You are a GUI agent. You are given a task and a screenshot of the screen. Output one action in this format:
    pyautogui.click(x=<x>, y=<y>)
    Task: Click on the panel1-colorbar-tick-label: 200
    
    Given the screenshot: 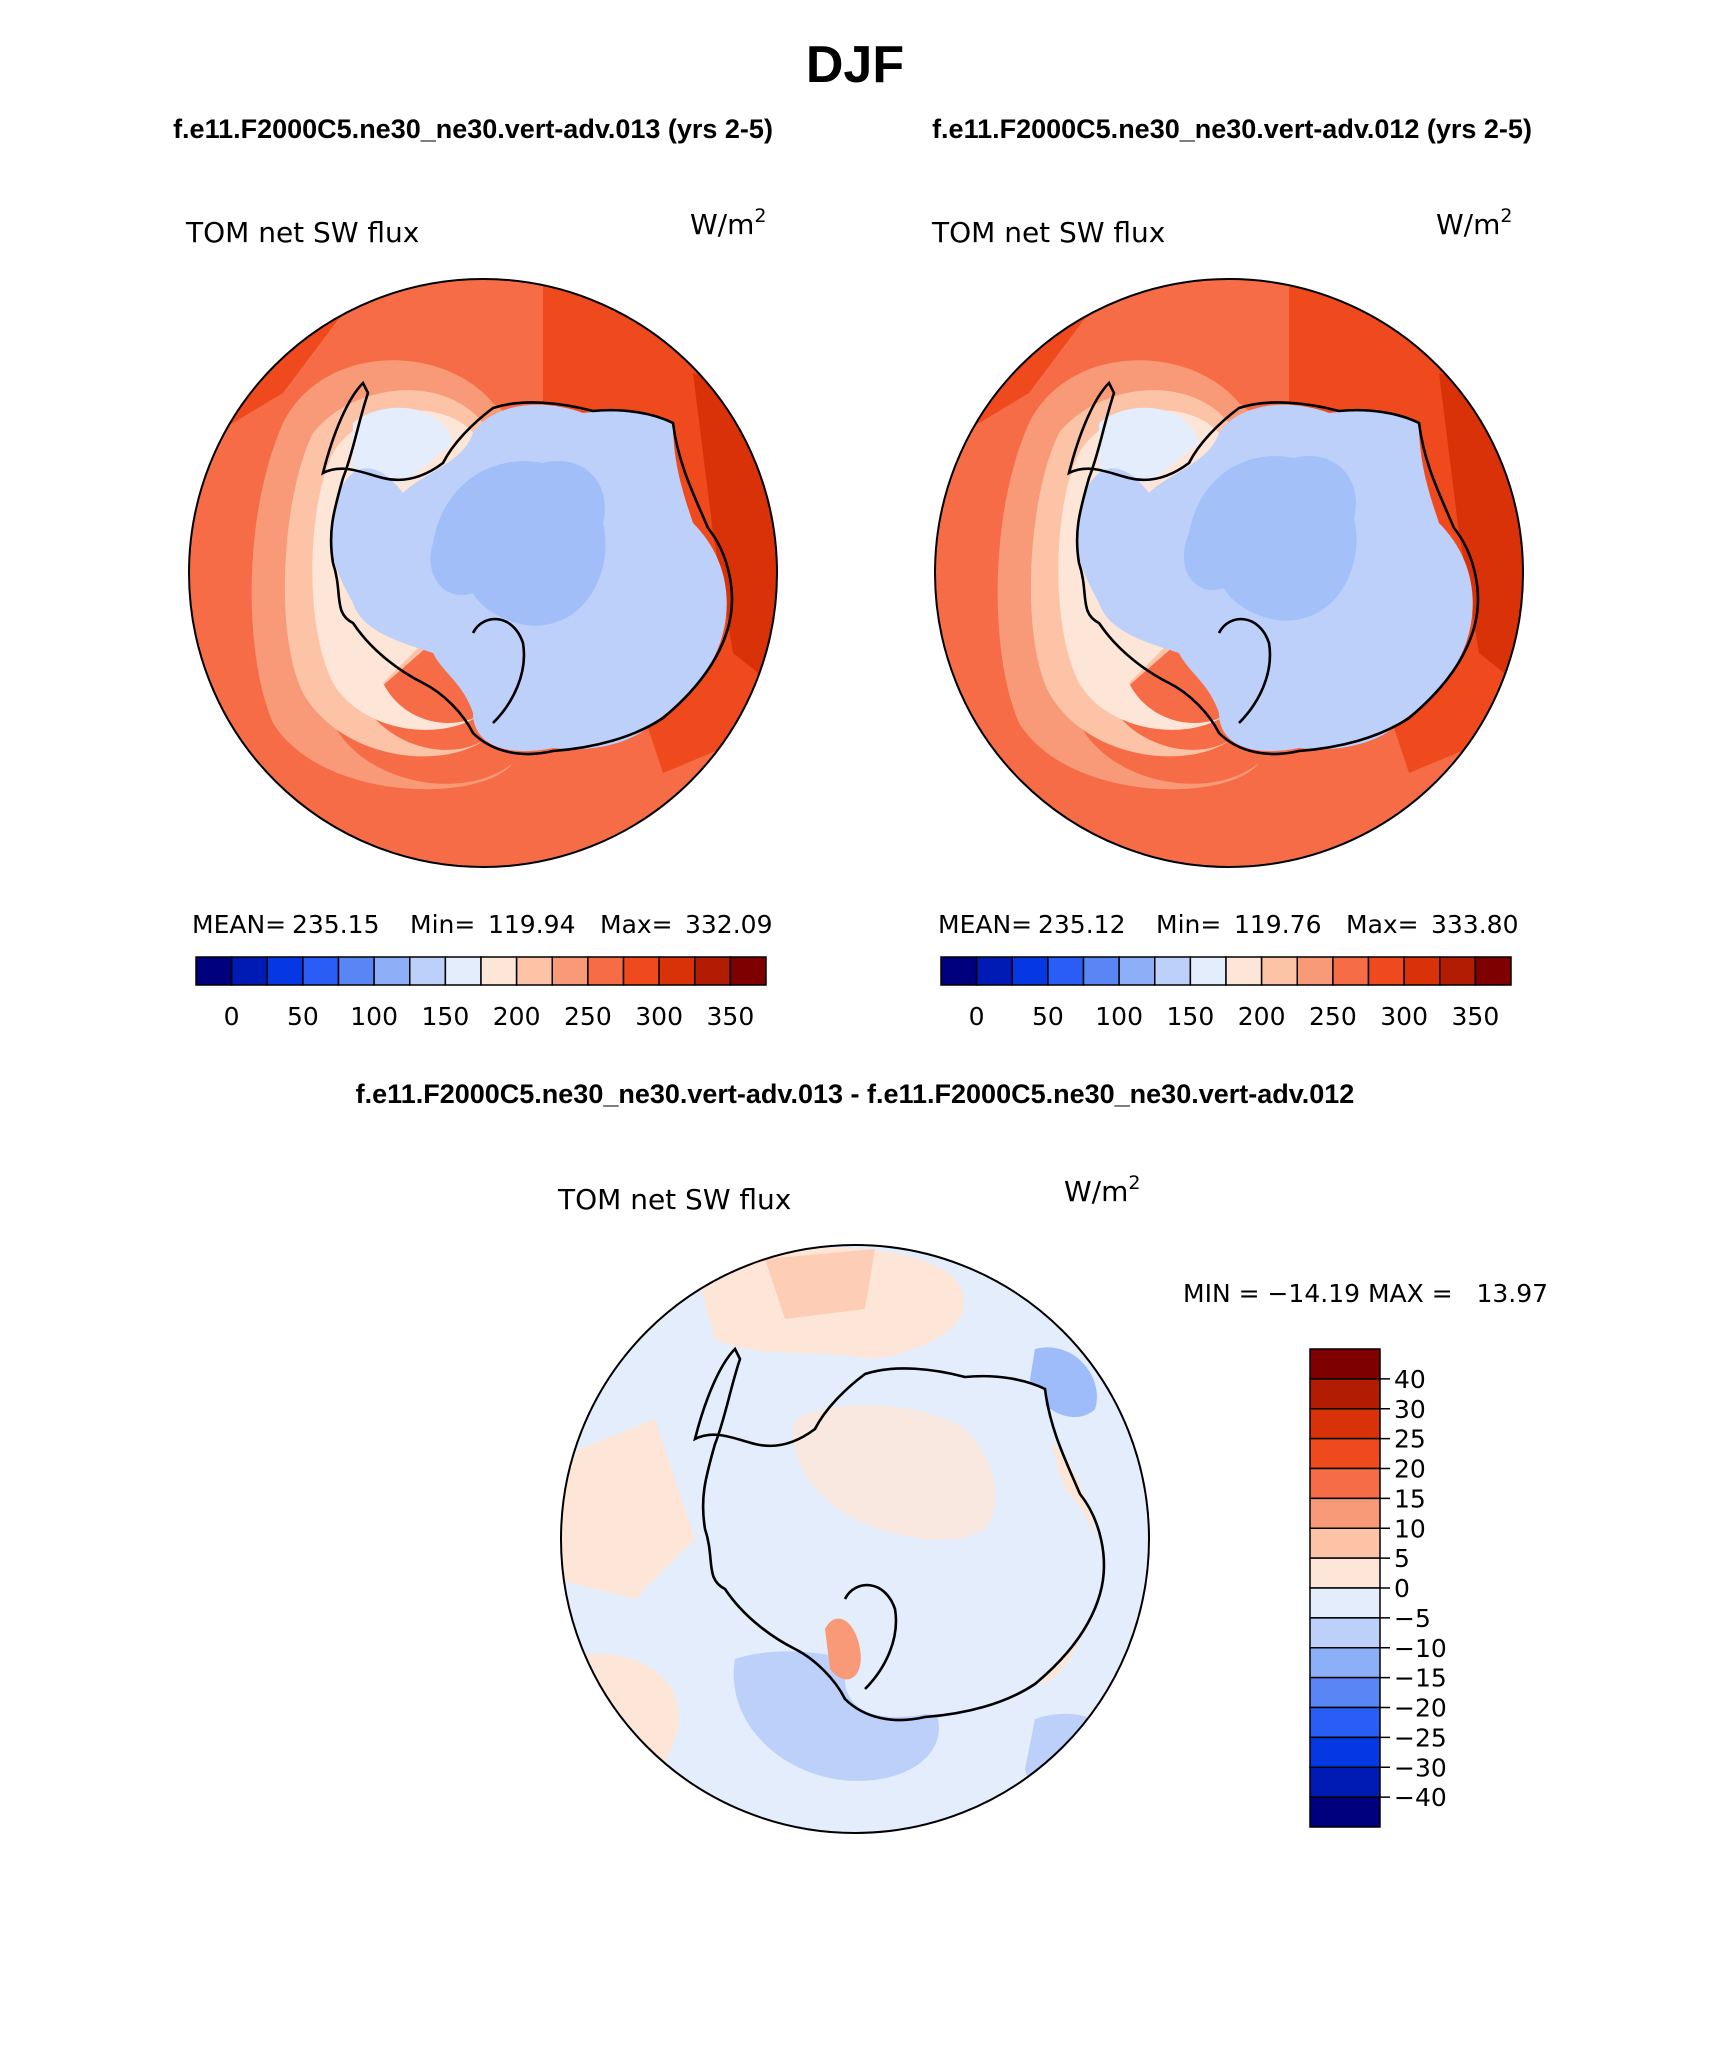 What is the action you would take?
    pyautogui.click(x=517, y=1016)
    